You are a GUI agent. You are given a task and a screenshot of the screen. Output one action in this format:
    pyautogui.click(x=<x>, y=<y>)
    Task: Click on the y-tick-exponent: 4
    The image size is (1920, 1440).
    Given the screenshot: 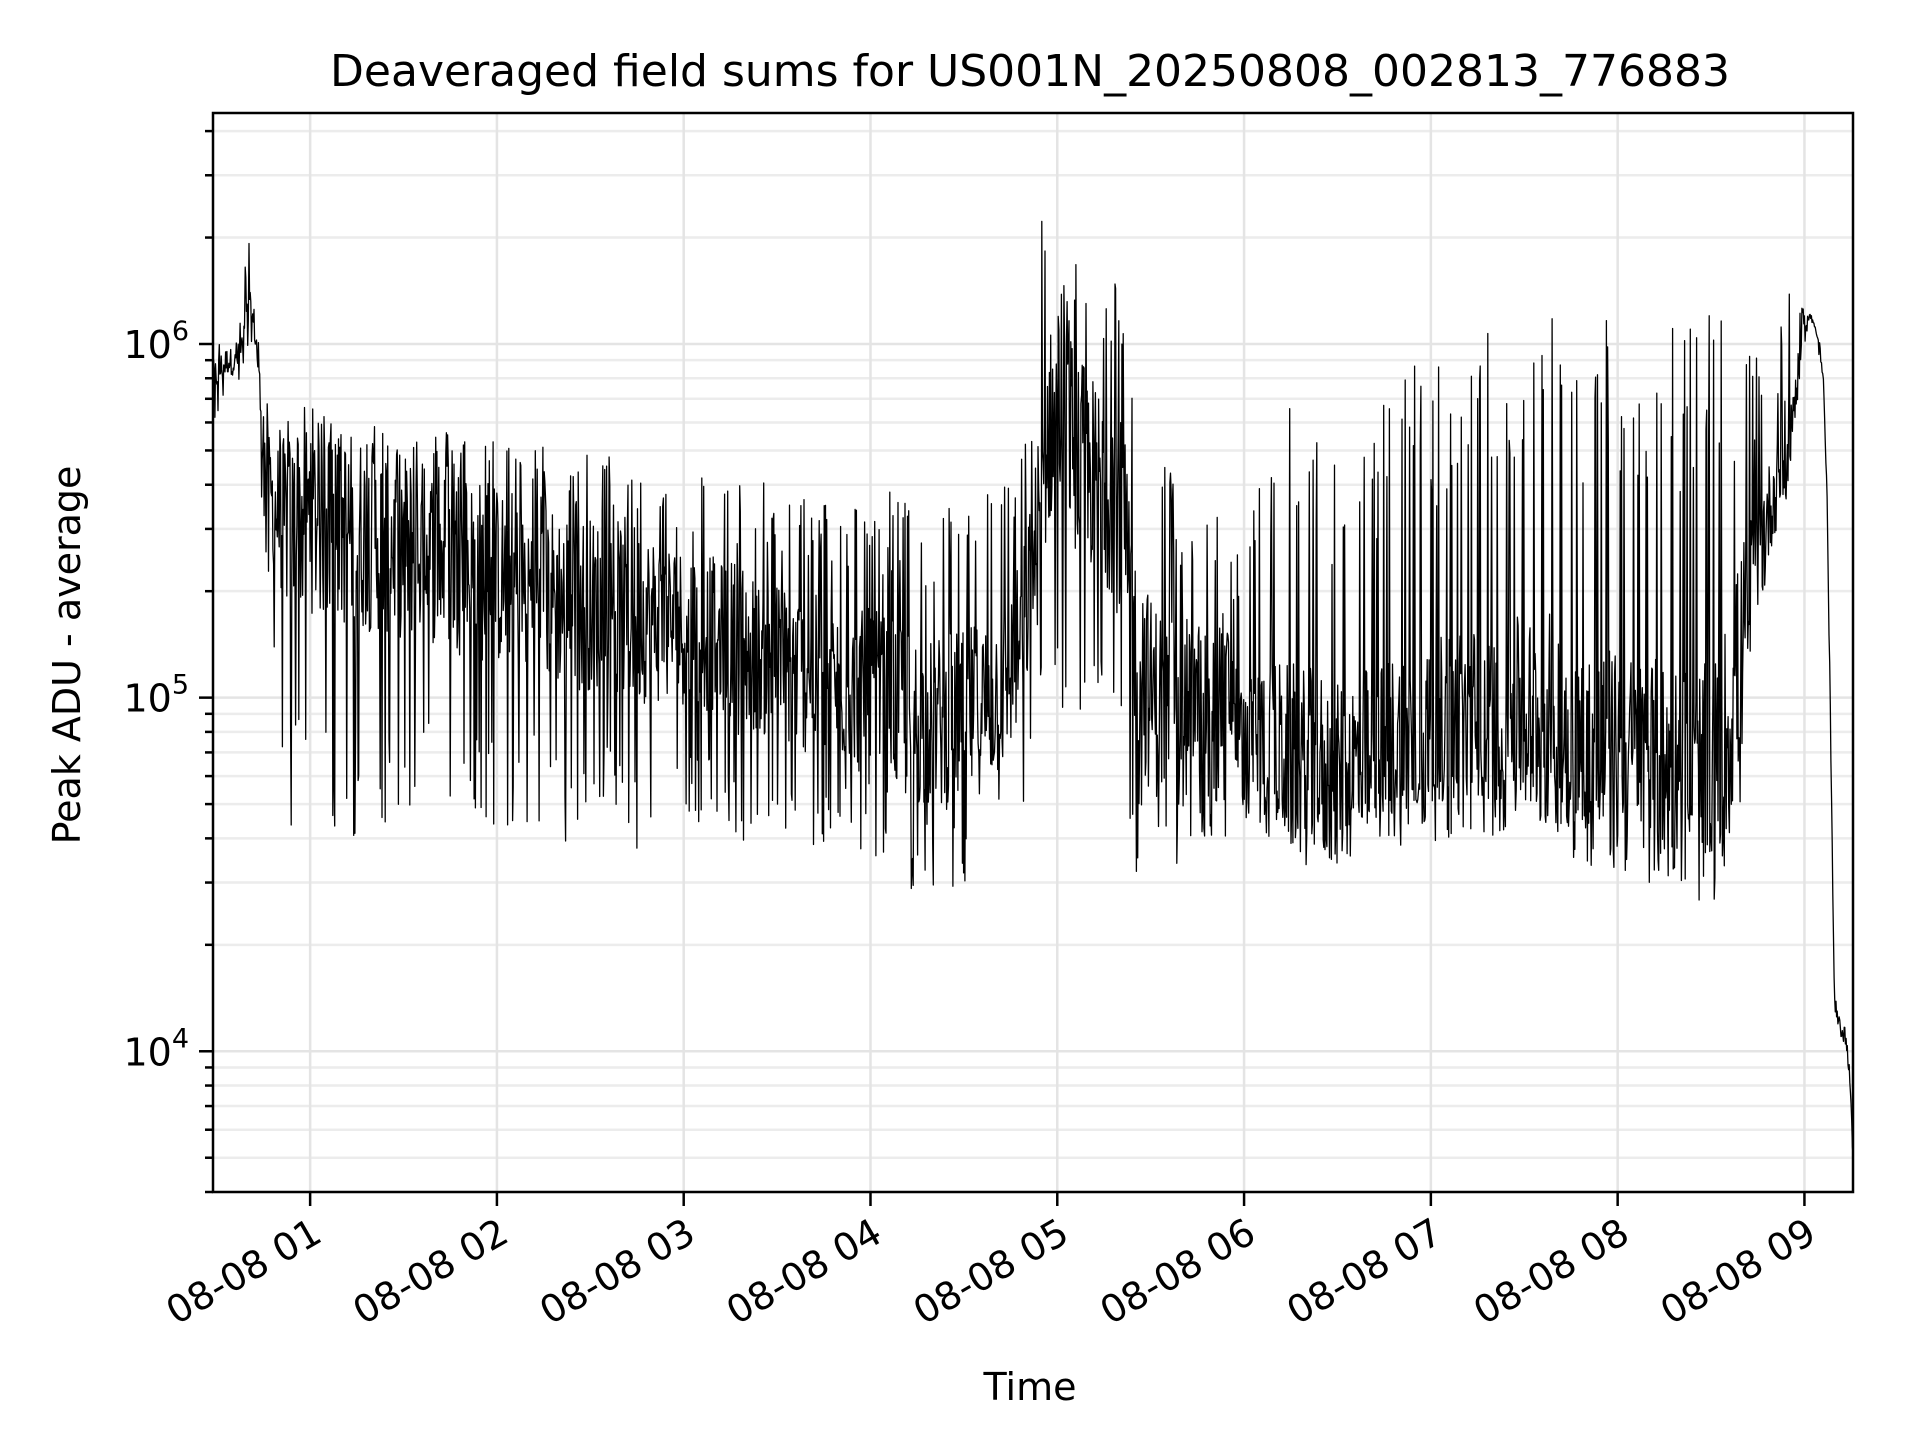 What is the action you would take?
    pyautogui.click(x=180, y=1038)
    